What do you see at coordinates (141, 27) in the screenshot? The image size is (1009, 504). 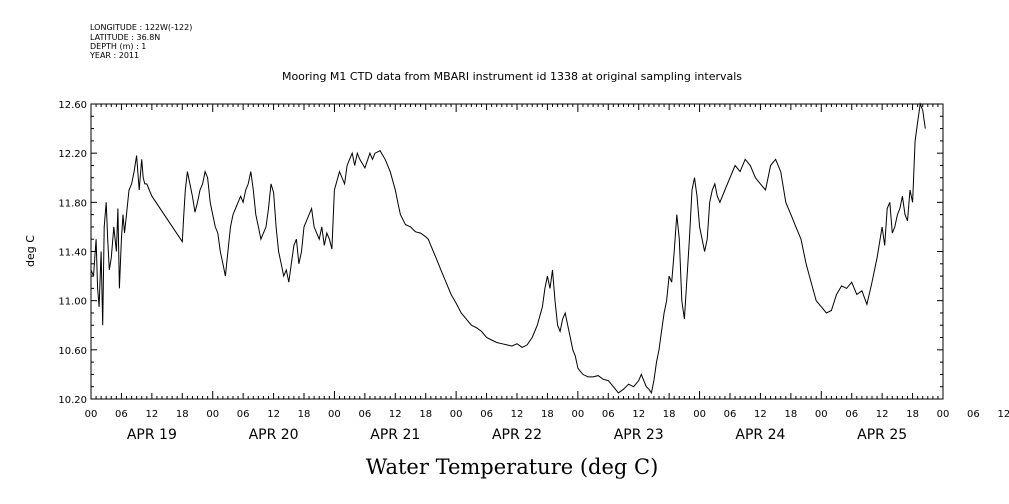 I see `longitude-text: LONGITUDE : 122W(-122)` at bounding box center [141, 27].